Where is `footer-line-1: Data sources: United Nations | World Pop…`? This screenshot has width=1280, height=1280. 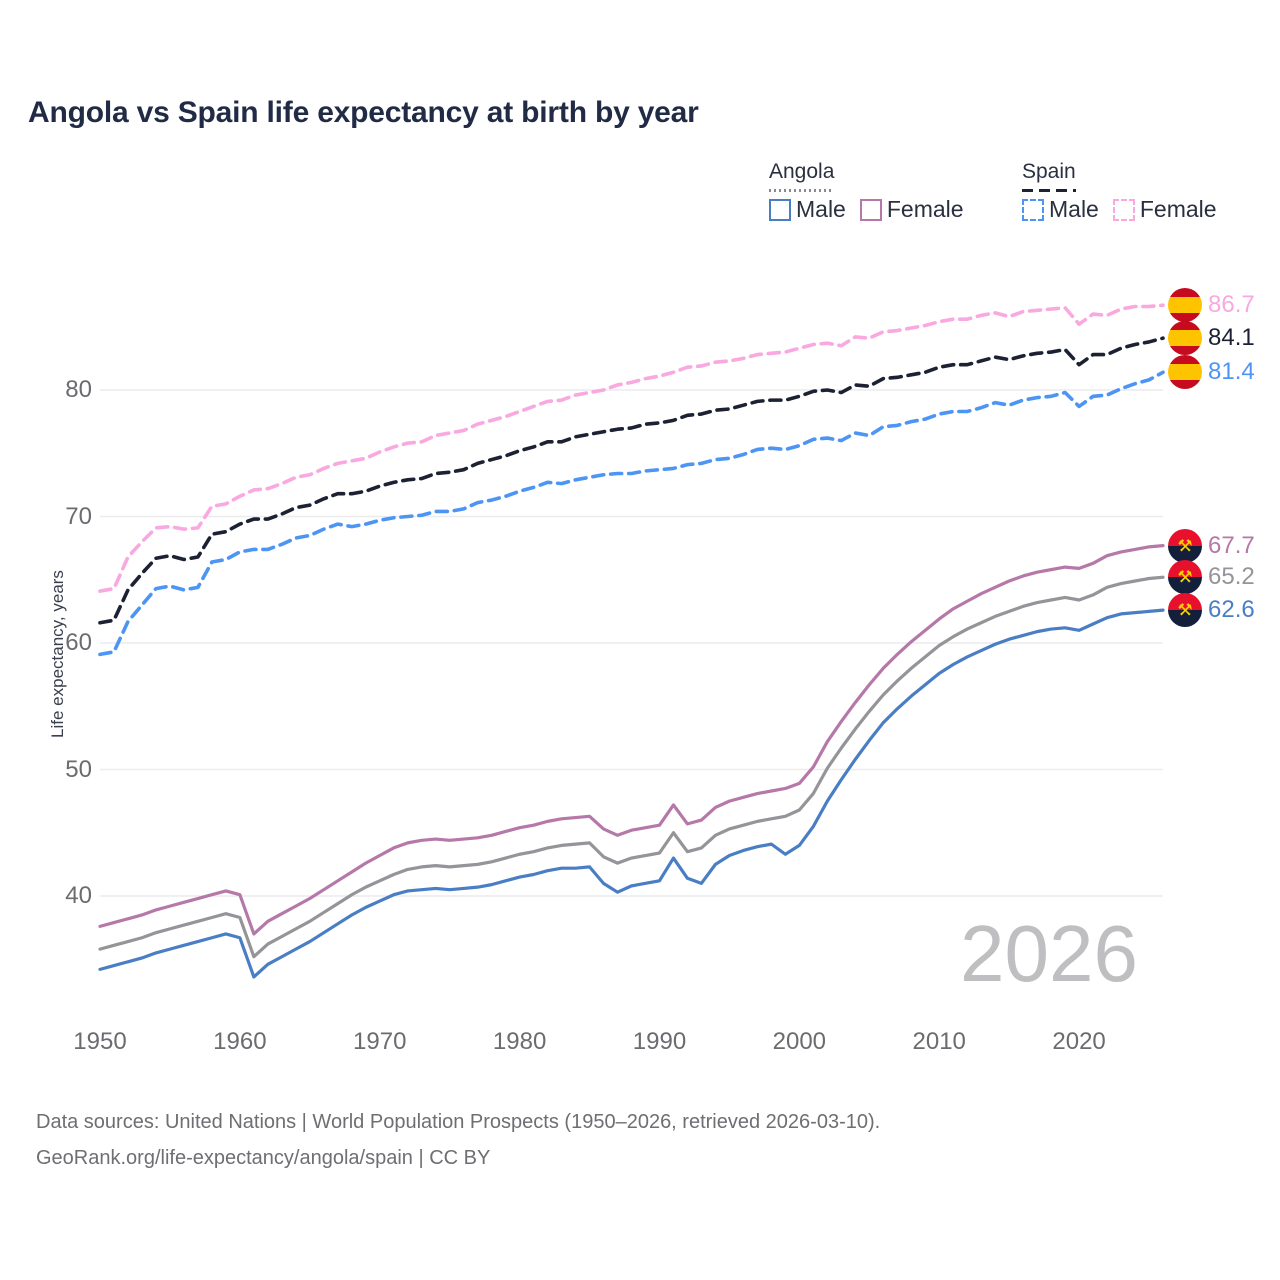
footer-line-1: Data sources: United Nations | World Pop… is located at coordinates (458, 1122).